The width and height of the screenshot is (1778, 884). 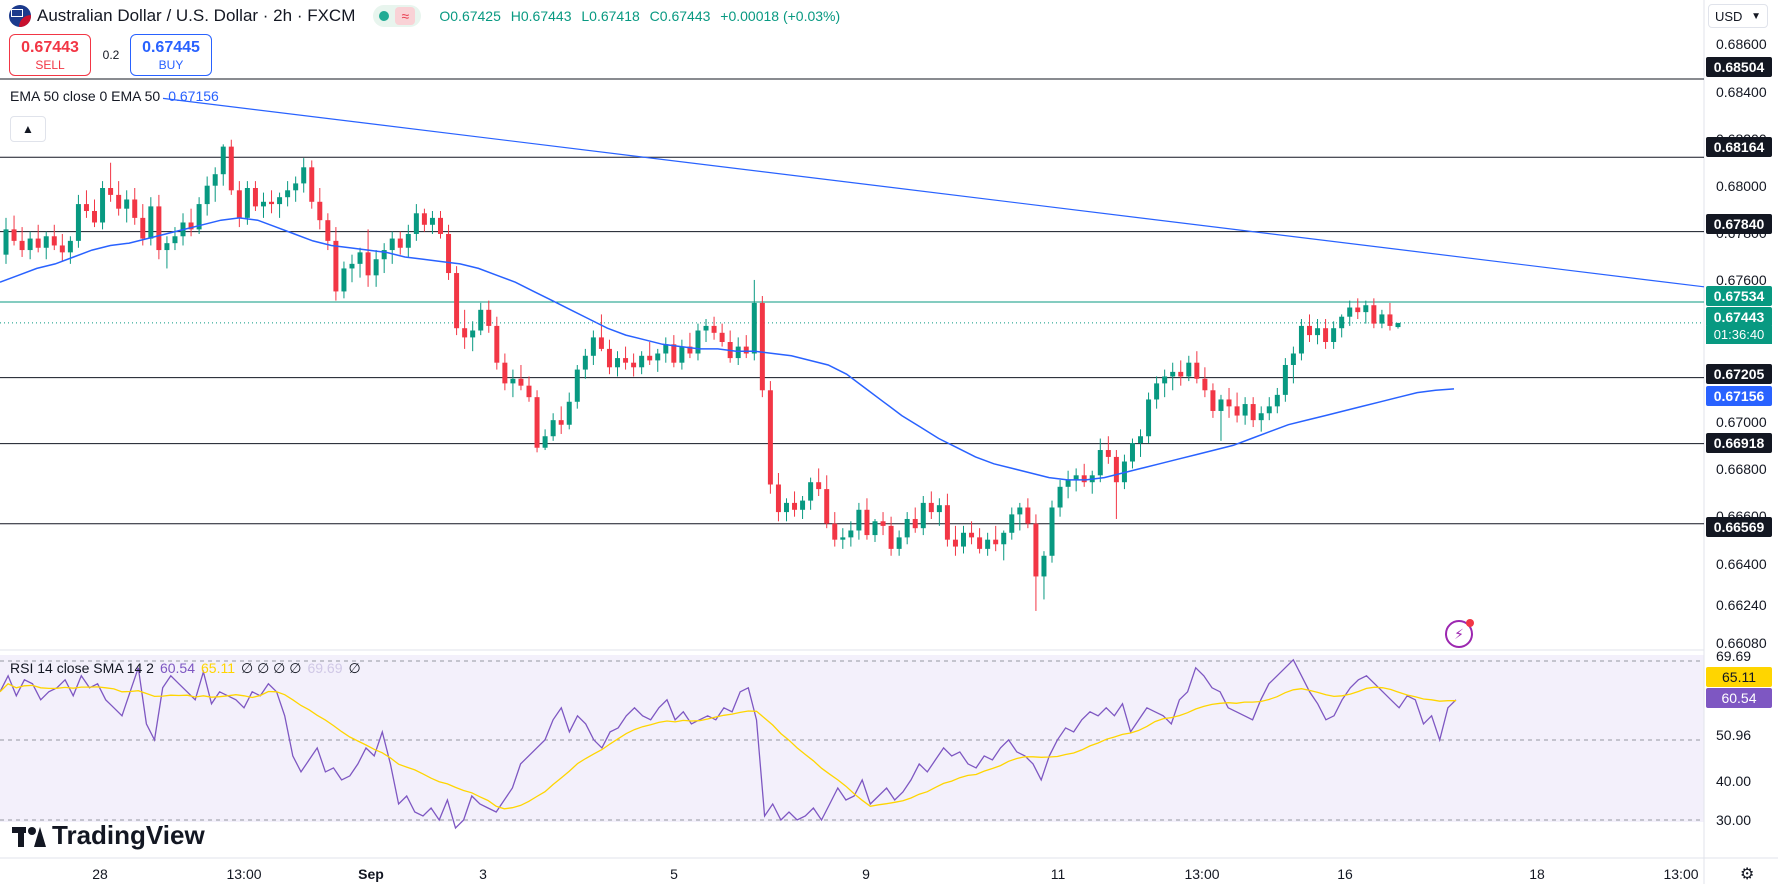 I want to click on sell-price: 0.67443, so click(x=50, y=47).